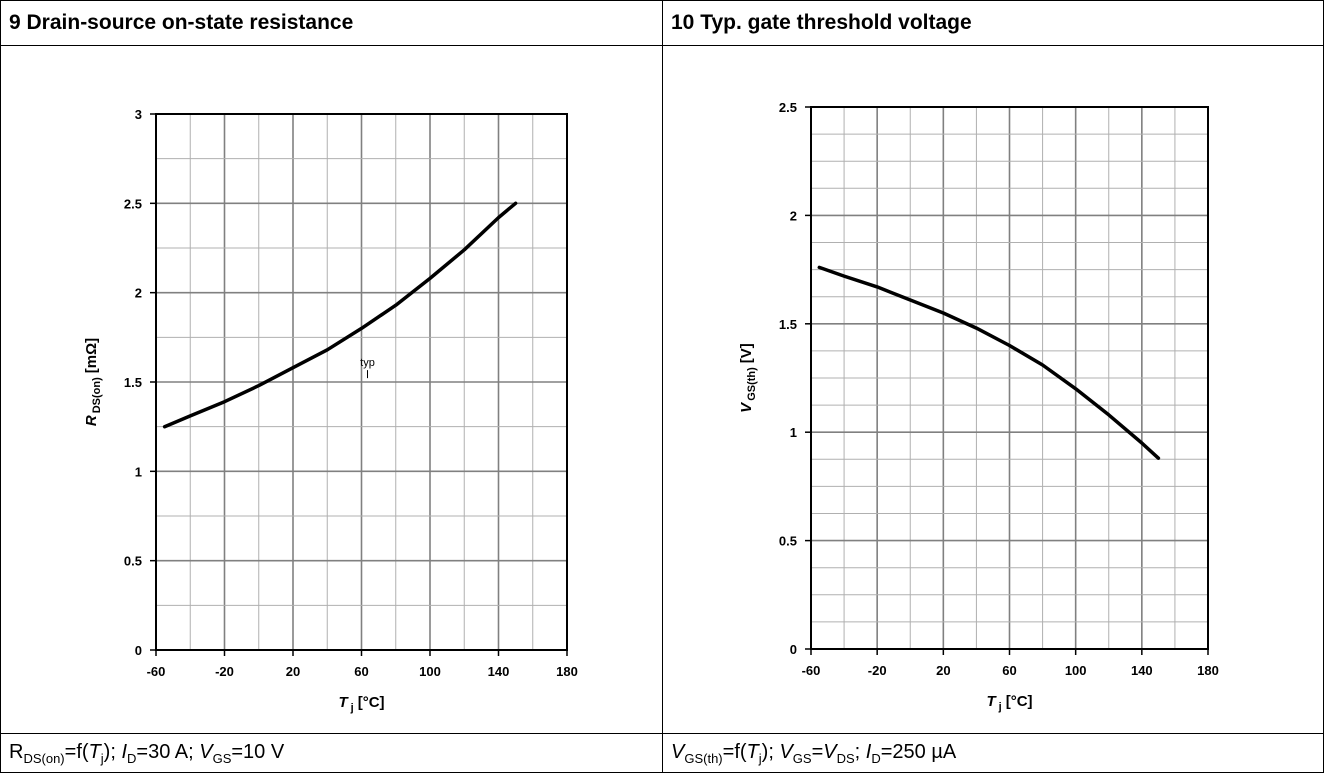  What do you see at coordinates (93, 382) in the screenshot?
I see `y-axis-label: RDS(on)[mΩ]` at bounding box center [93, 382].